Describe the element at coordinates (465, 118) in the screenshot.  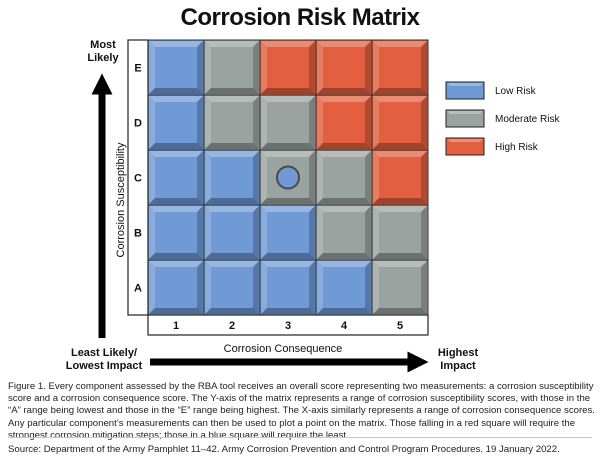
I see `legend-swatch-moderate` at that location.